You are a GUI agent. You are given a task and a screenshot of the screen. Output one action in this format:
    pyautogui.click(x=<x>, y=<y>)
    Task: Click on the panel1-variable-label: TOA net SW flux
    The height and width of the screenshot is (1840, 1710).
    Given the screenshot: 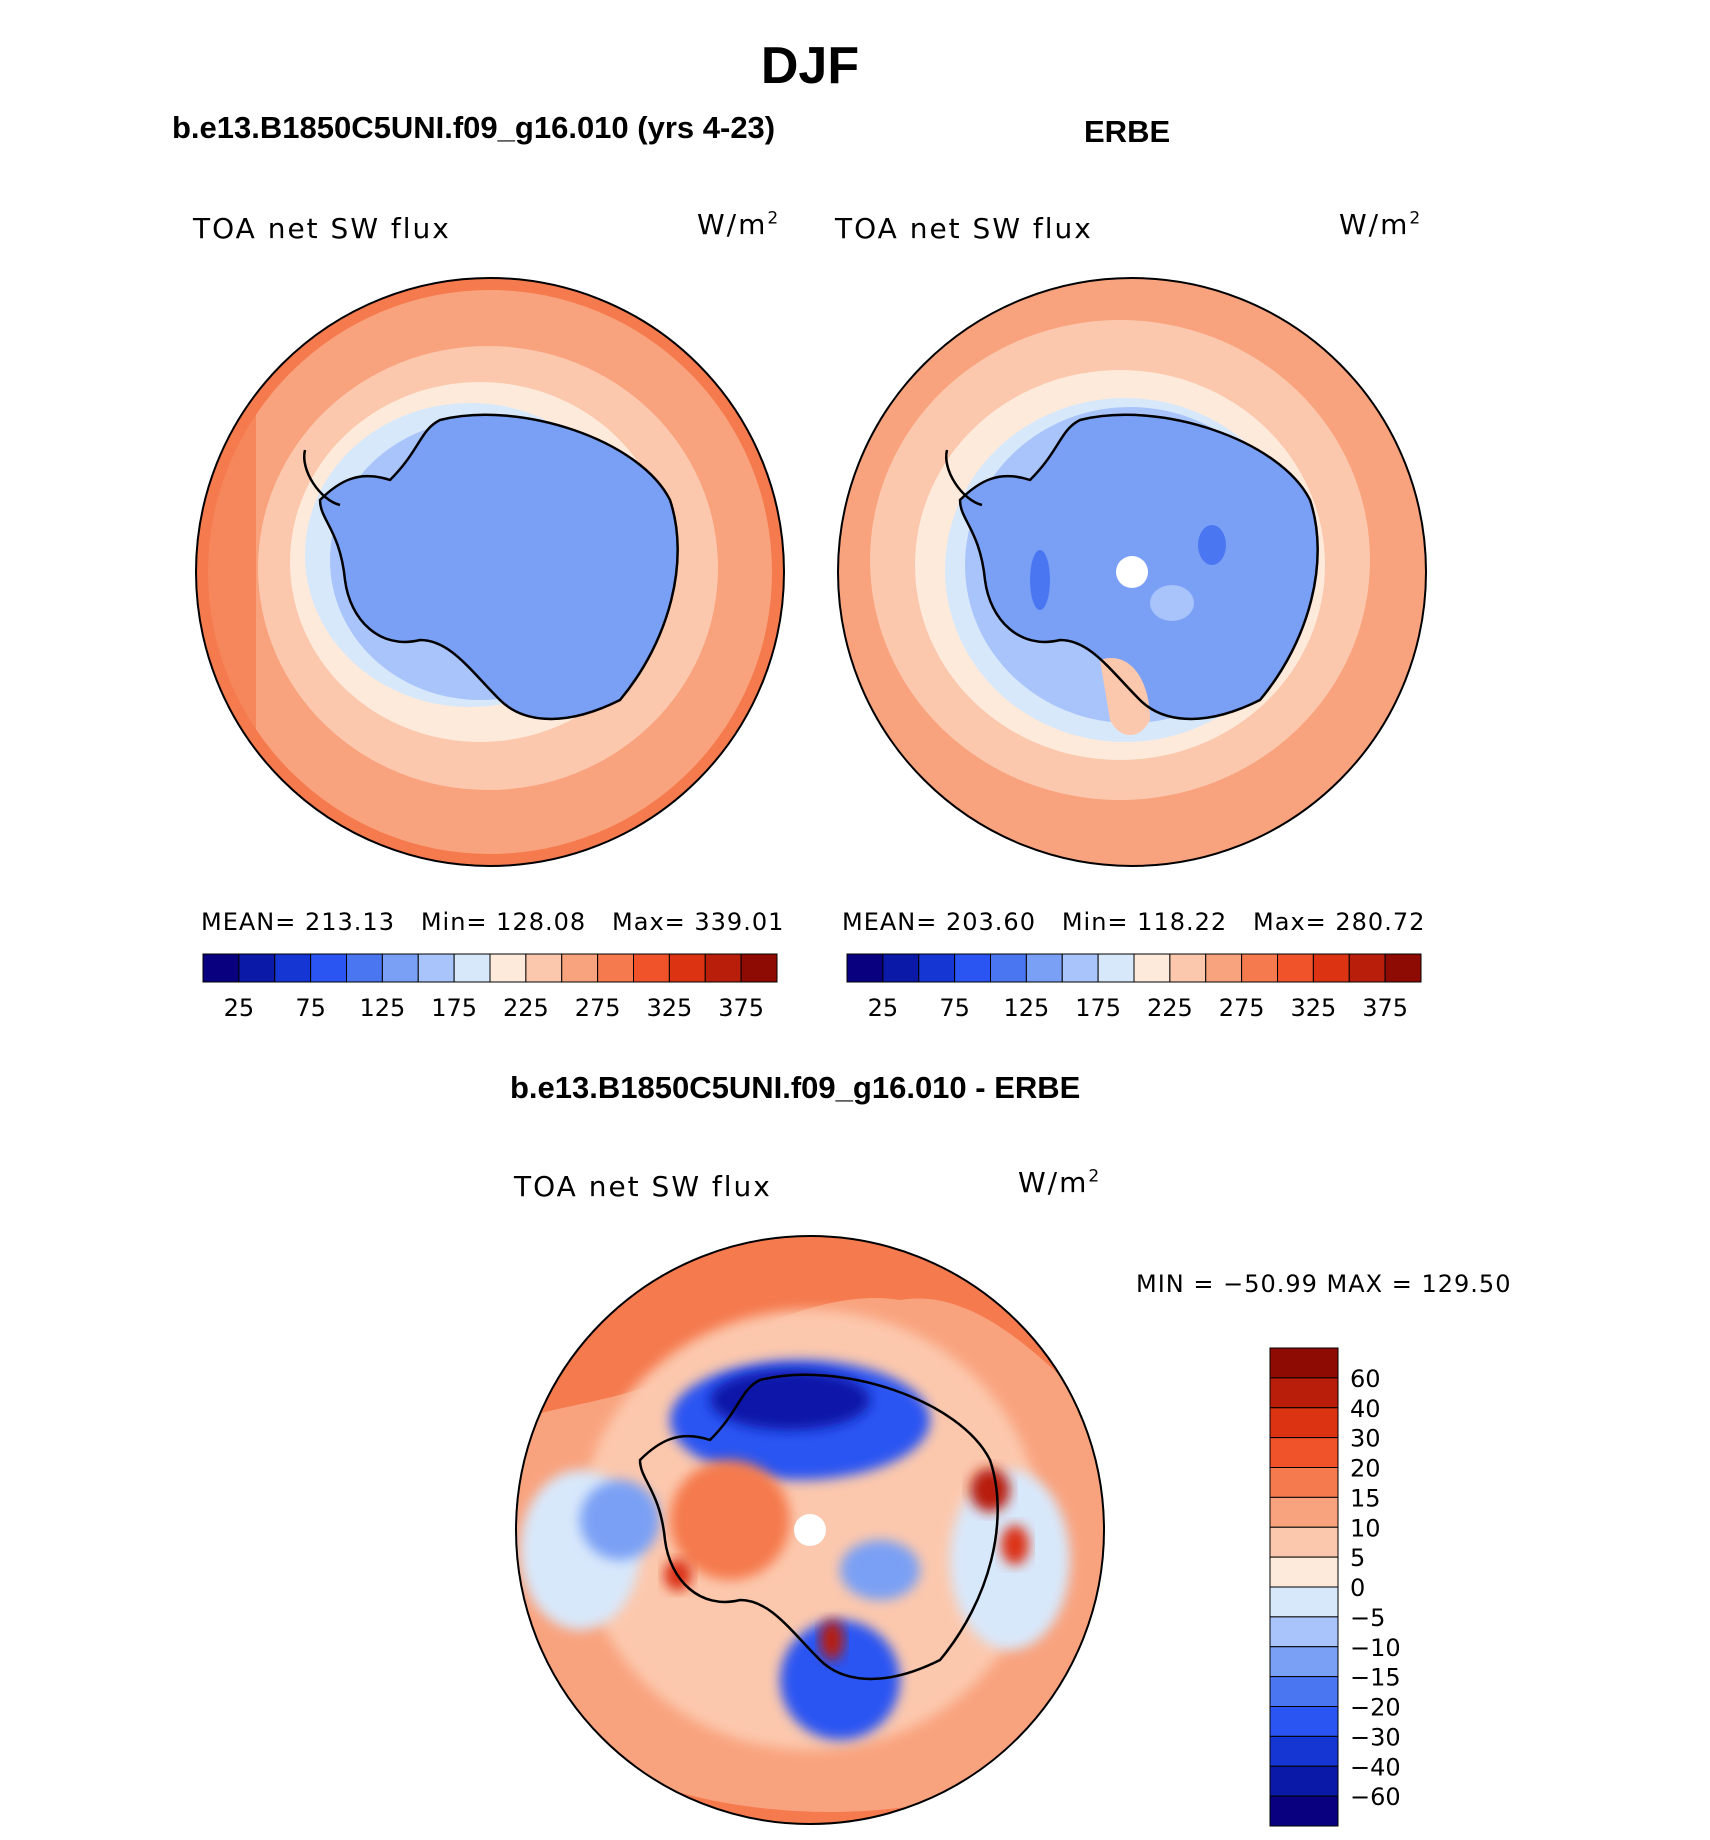 What is the action you would take?
    pyautogui.click(x=322, y=228)
    